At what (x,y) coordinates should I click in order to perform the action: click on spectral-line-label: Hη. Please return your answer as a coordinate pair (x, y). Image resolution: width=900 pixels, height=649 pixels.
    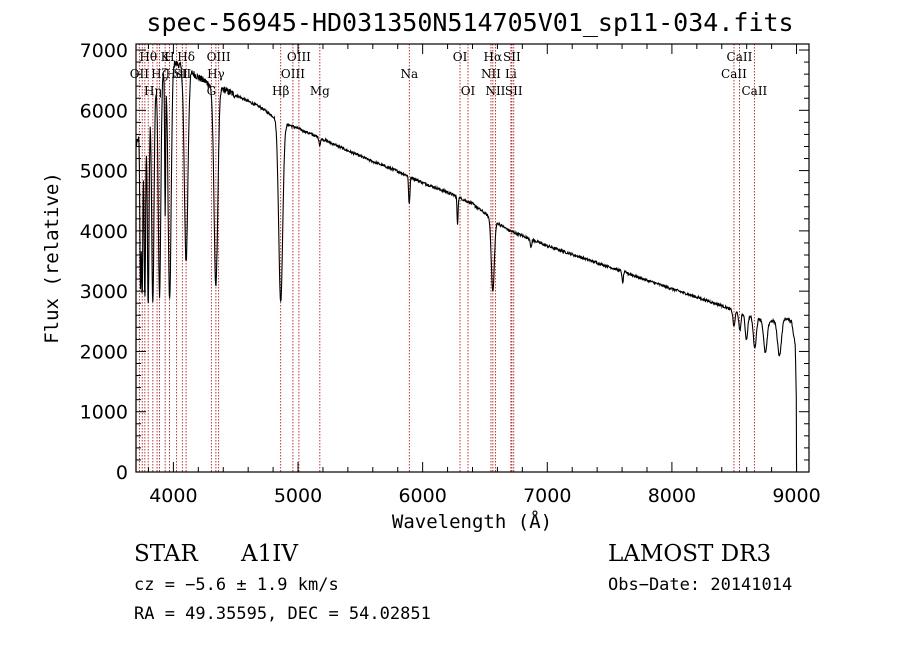
    Looking at the image, I should click on (153, 91).